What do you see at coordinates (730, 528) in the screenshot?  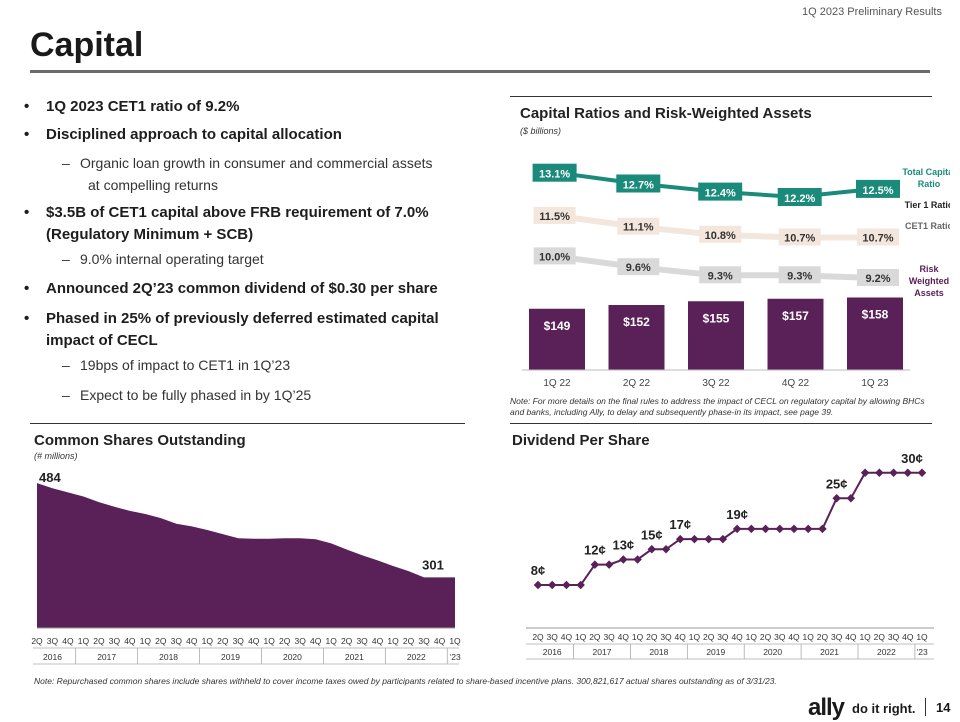 I see `dividend-line` at bounding box center [730, 528].